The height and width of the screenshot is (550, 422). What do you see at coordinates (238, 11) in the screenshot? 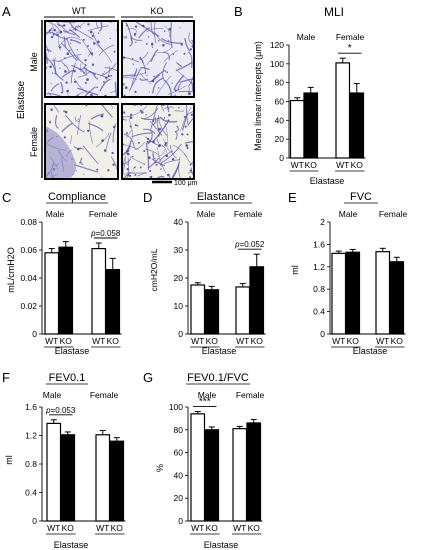
I see `panel-letter-b: B` at bounding box center [238, 11].